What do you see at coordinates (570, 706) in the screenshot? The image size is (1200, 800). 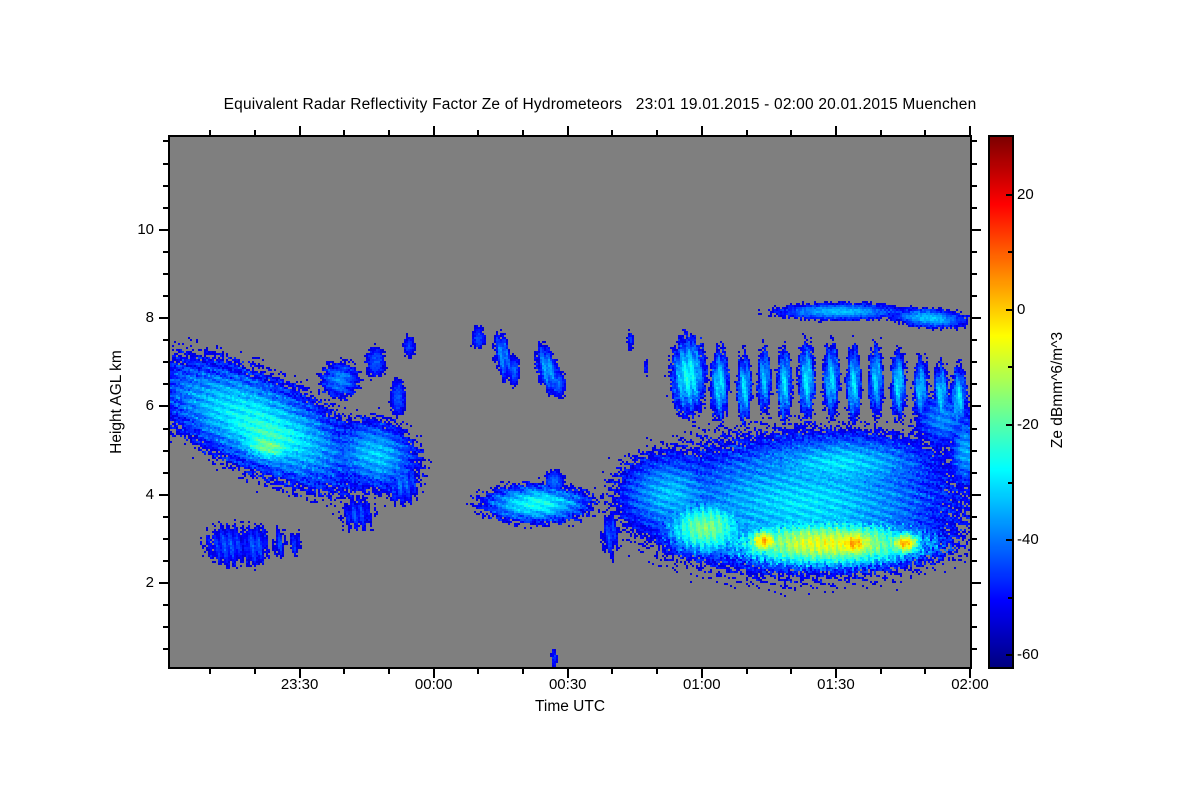 I see `x-axis-label: Time UTC` at bounding box center [570, 706].